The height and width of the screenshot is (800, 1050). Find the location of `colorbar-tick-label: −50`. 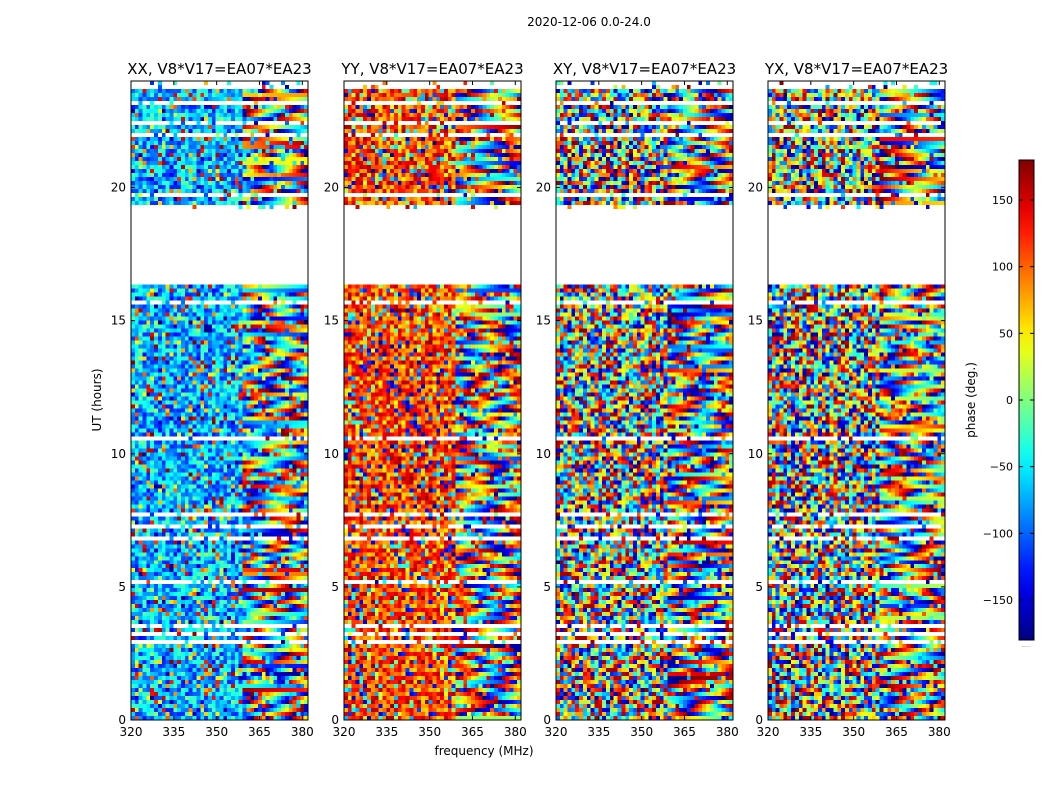

colorbar-tick-label: −50 is located at coordinates (1001, 467).